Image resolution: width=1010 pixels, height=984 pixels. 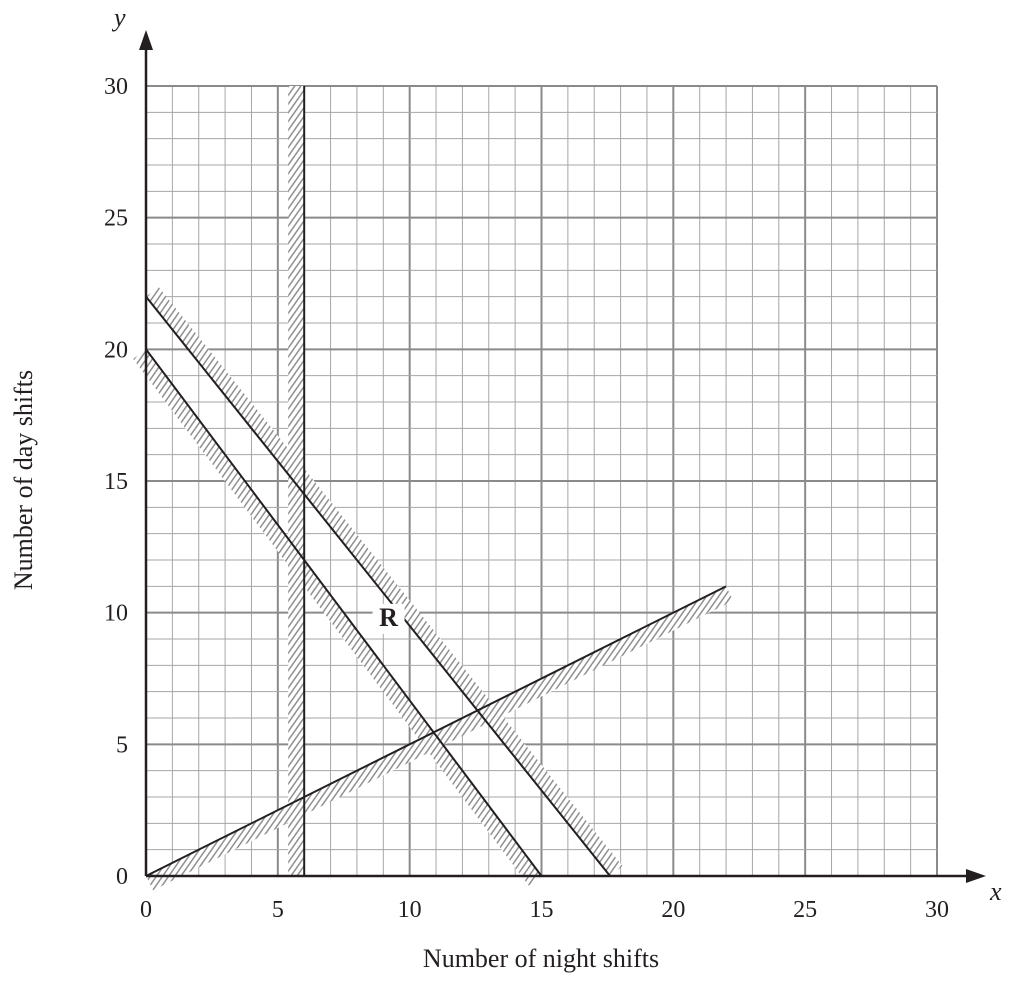 I want to click on annotations: R, so click(x=388, y=618).